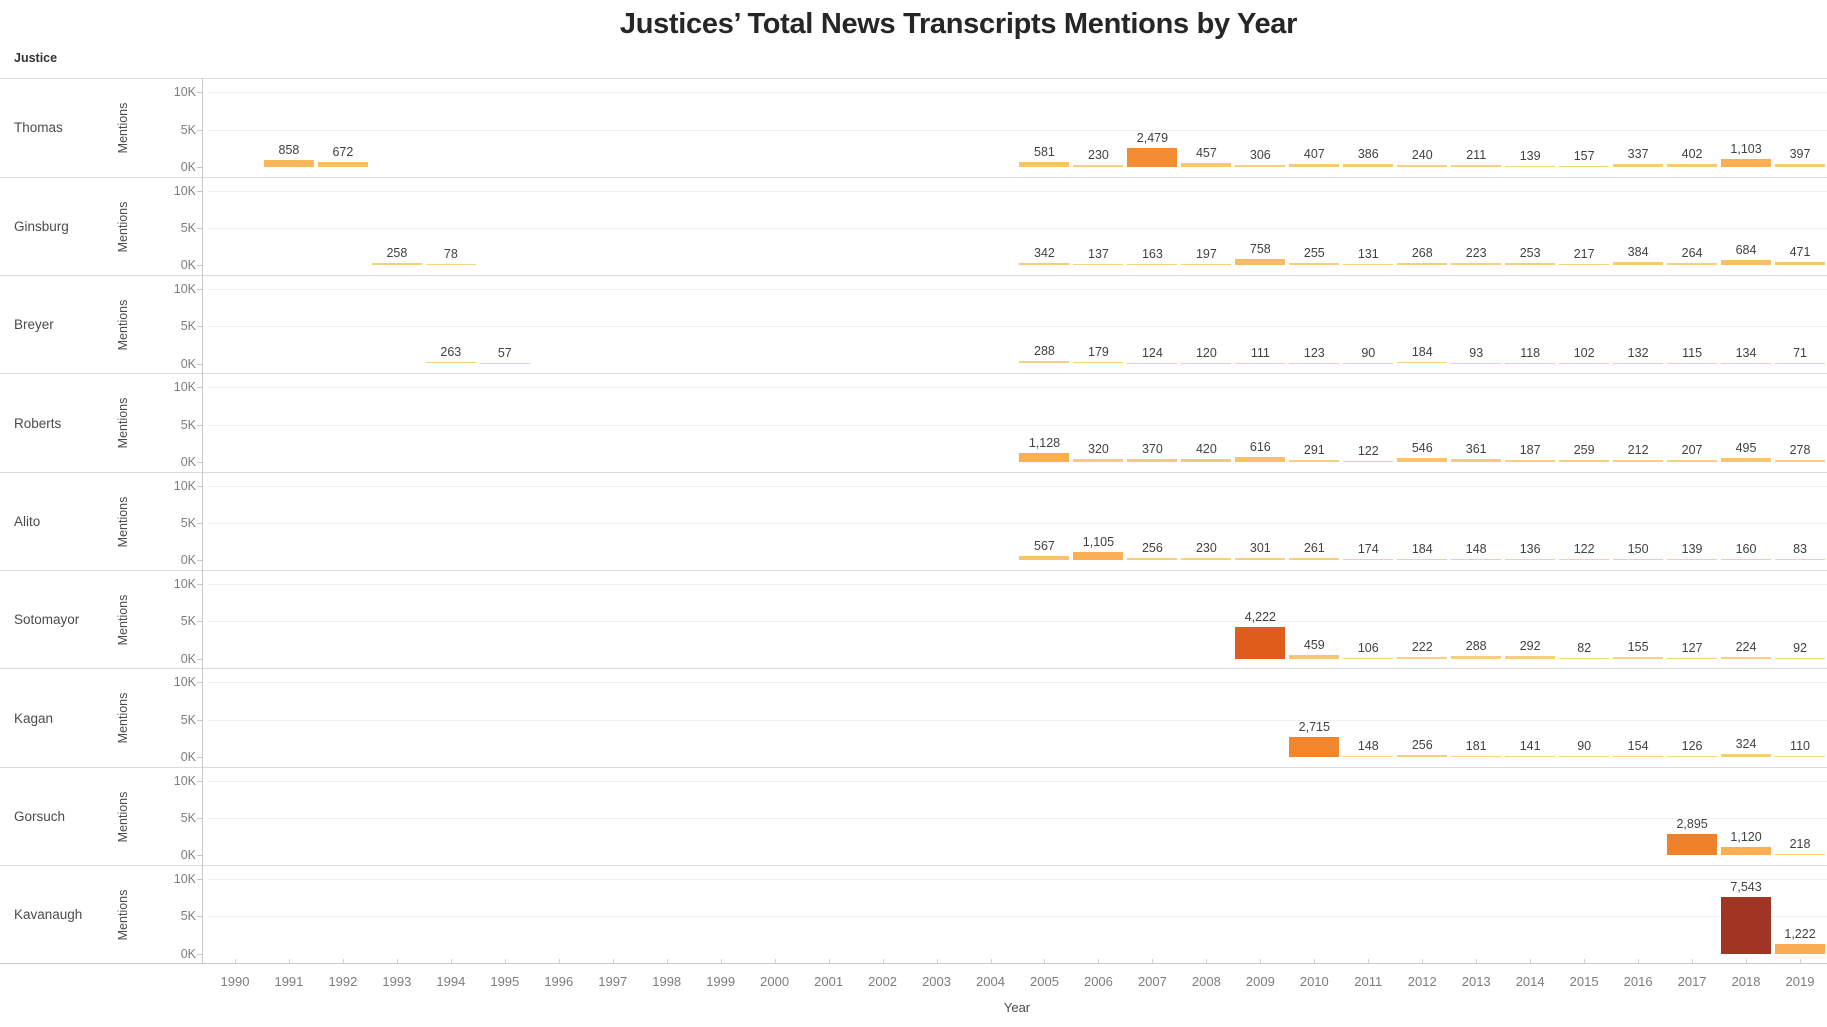 The image size is (1827, 1027). Describe the element at coordinates (1476, 166) in the screenshot. I see `bar-thomas-2013` at that location.